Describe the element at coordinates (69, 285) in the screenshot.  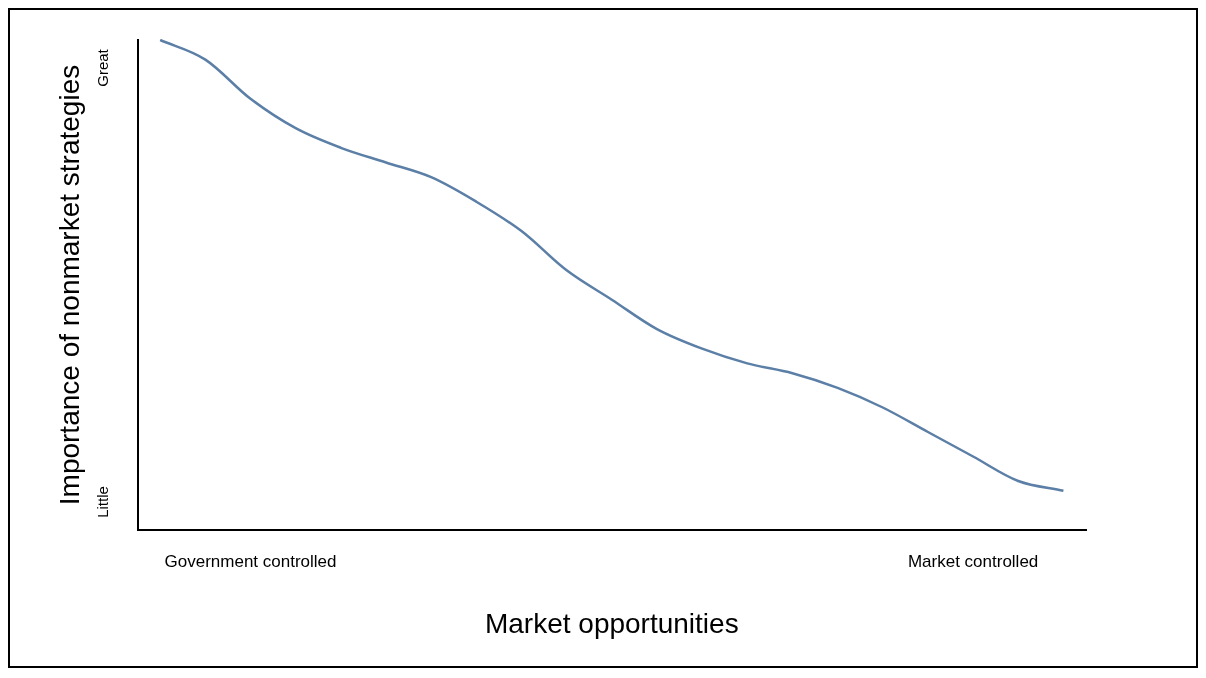
I see `y-axis-title: Importance of nonmarket strategies` at that location.